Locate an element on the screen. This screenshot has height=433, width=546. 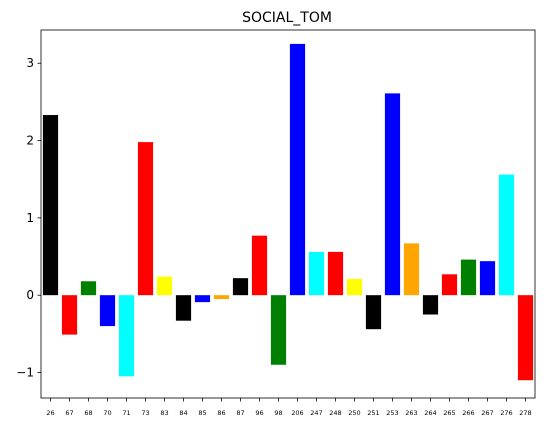
y-tick-label: 1 is located at coordinates (30, 218).